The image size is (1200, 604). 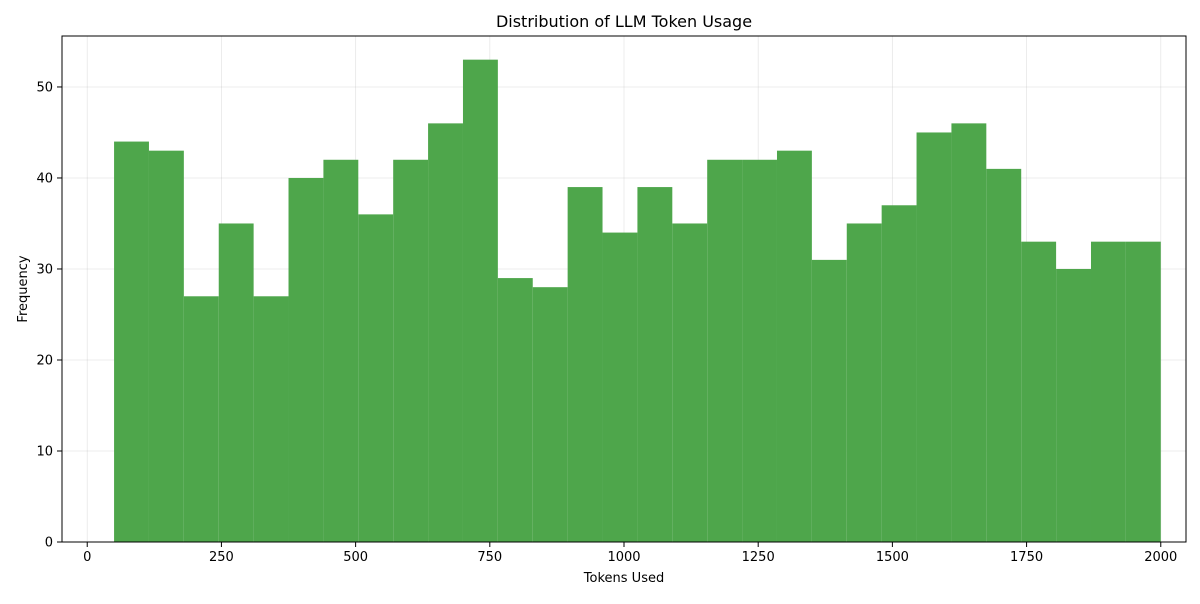 What do you see at coordinates (624, 21) in the screenshot?
I see `chart-title: Distribution of LLM Token Usage` at bounding box center [624, 21].